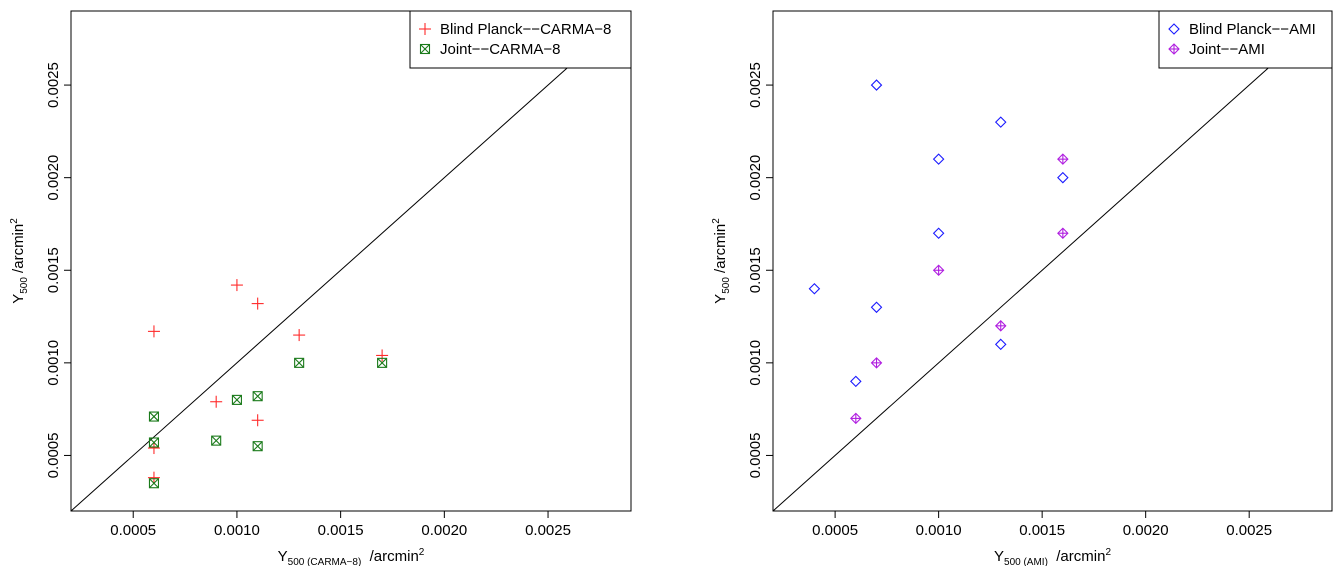 This screenshot has height=566, width=1333. Describe the element at coordinates (1227, 49) in the screenshot. I see `legend-label: Joint−−AMI` at that location.